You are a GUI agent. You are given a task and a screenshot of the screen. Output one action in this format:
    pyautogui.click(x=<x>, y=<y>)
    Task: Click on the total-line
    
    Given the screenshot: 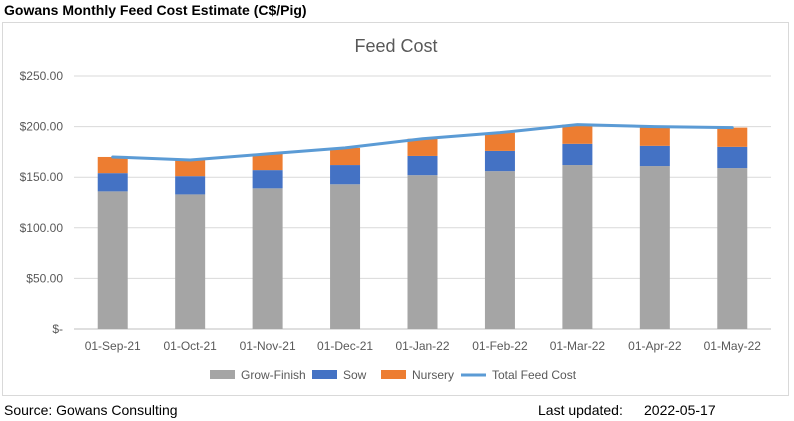 What is the action you would take?
    pyautogui.click(x=422, y=142)
    